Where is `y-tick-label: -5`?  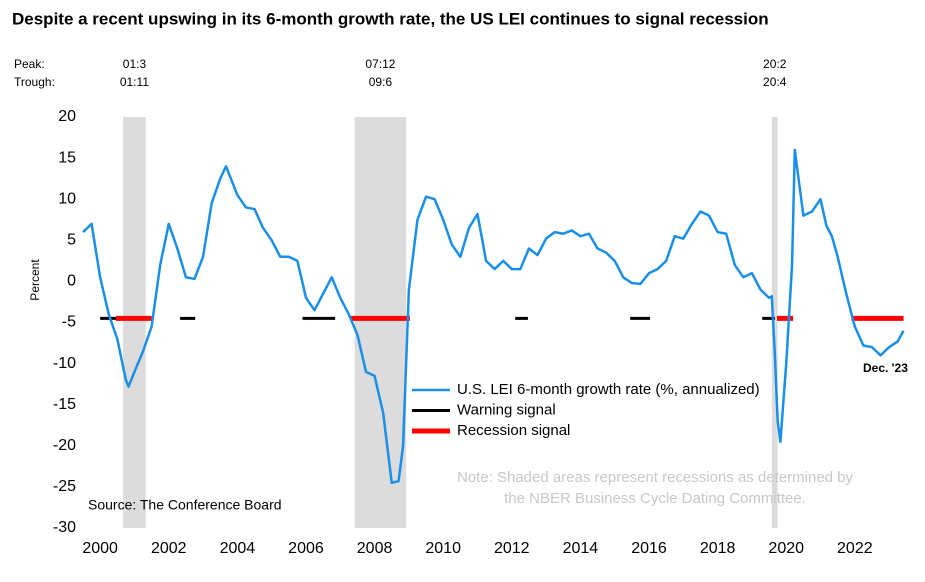
y-tick-label: -5 is located at coordinates (69, 322).